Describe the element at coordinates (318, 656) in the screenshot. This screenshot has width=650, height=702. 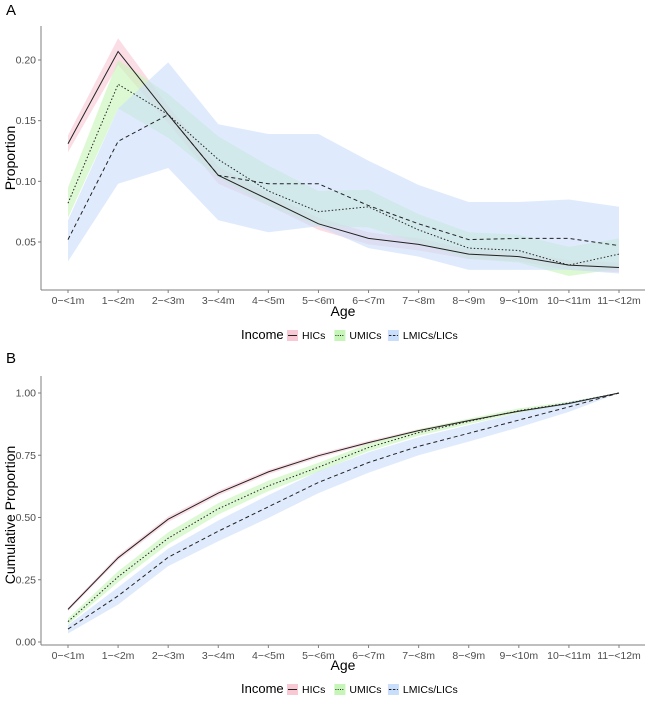
I see `panel-b-x-tick-label: 5−<6m` at that location.